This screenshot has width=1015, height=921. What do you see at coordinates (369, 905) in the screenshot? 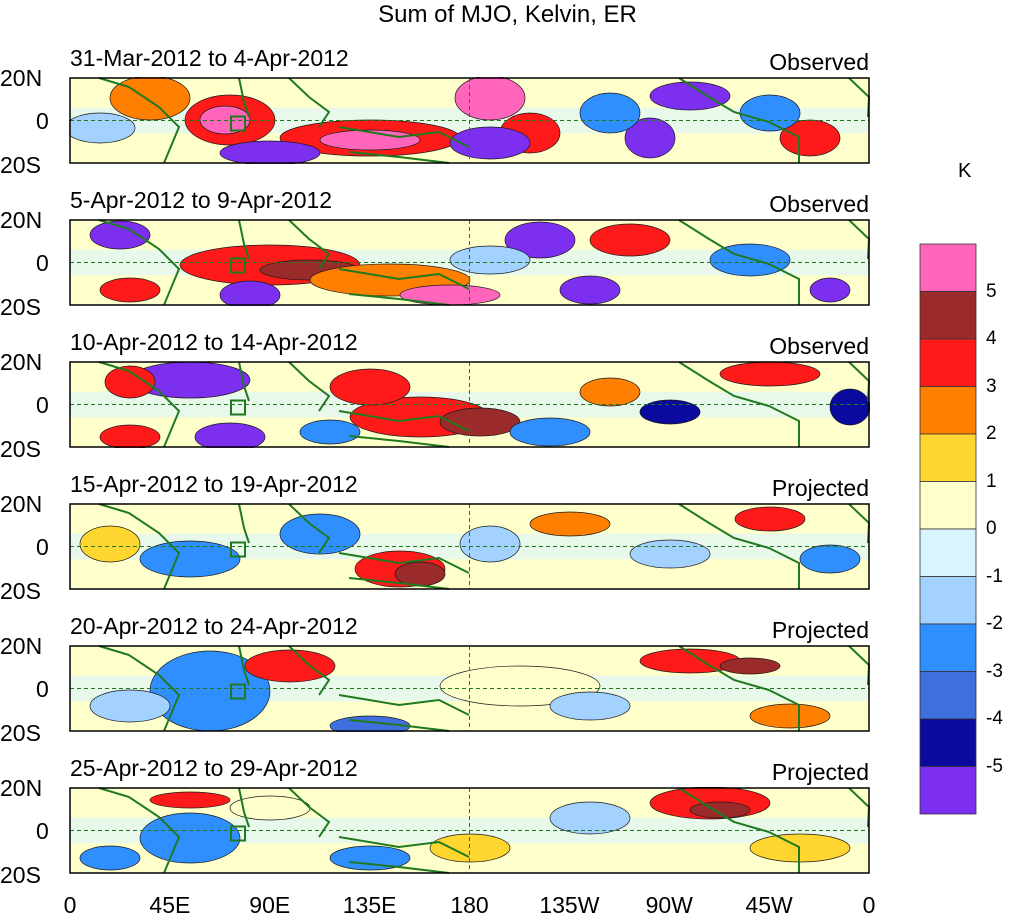
I see `longitude-label: 135E` at bounding box center [369, 905].